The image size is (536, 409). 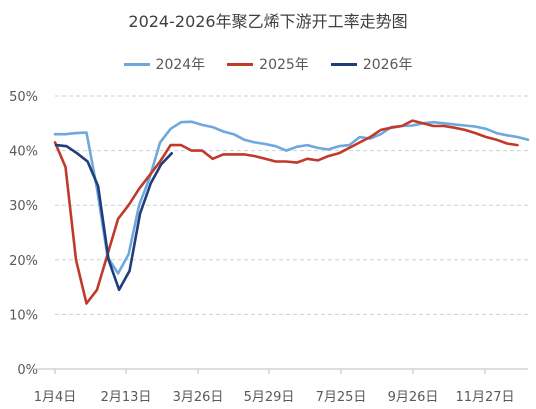 What do you see at coordinates (341, 397) in the screenshot?
I see `x-tick-label: 7月25日` at bounding box center [341, 397].